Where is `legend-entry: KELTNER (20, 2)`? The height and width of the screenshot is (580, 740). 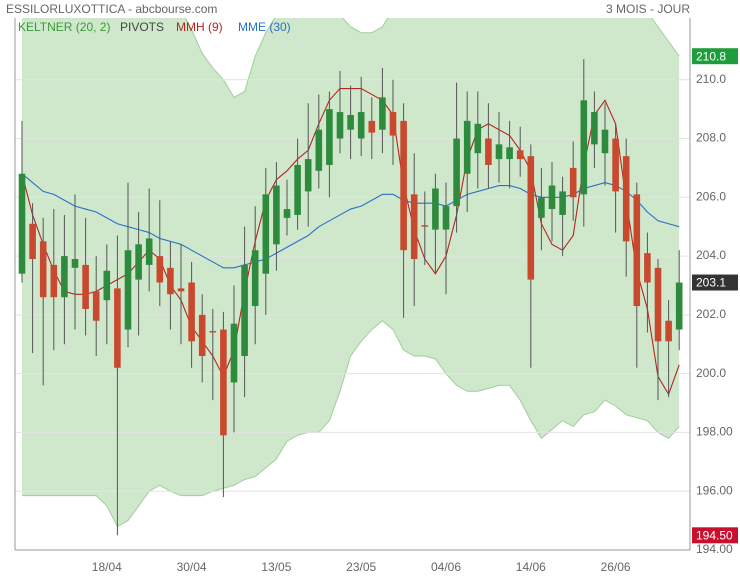 legend-entry: KELTNER (20, 2) is located at coordinates (64, 27).